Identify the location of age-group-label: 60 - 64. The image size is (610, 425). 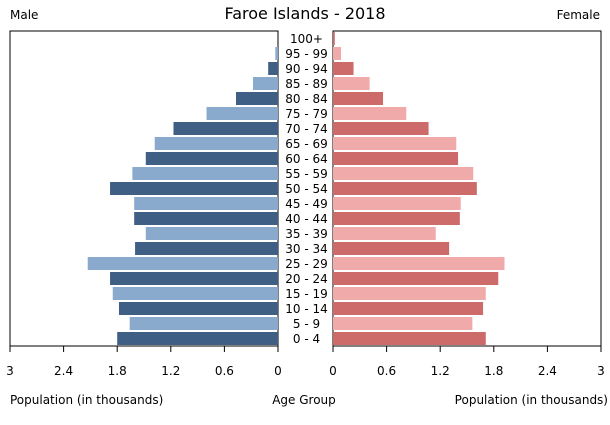
(306, 159).